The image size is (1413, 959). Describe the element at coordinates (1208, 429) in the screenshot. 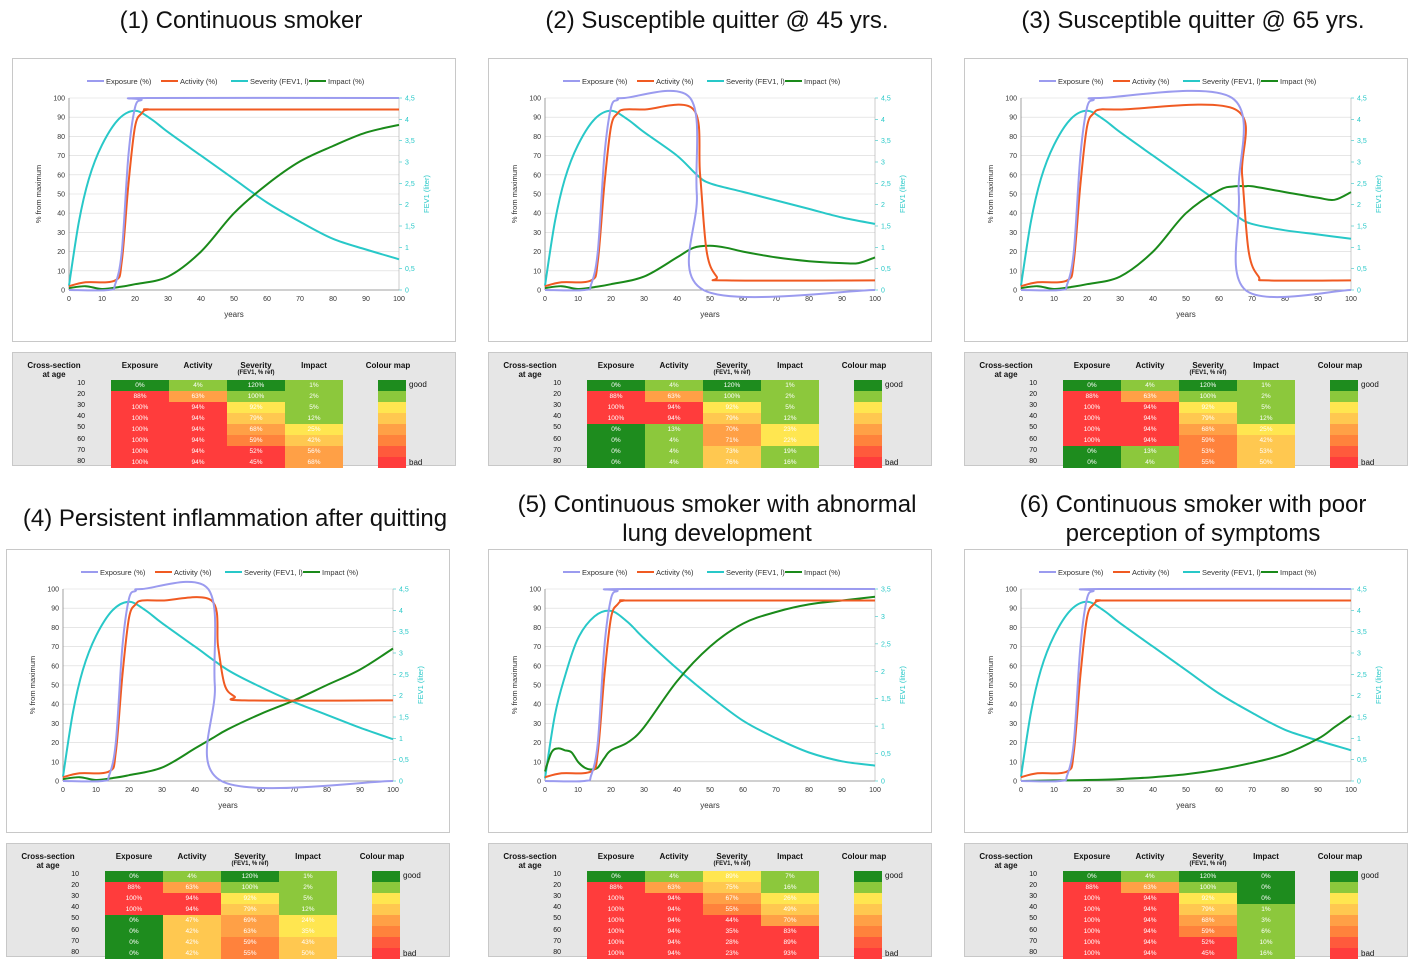

I see `table-cell-severity: 68%` at that location.